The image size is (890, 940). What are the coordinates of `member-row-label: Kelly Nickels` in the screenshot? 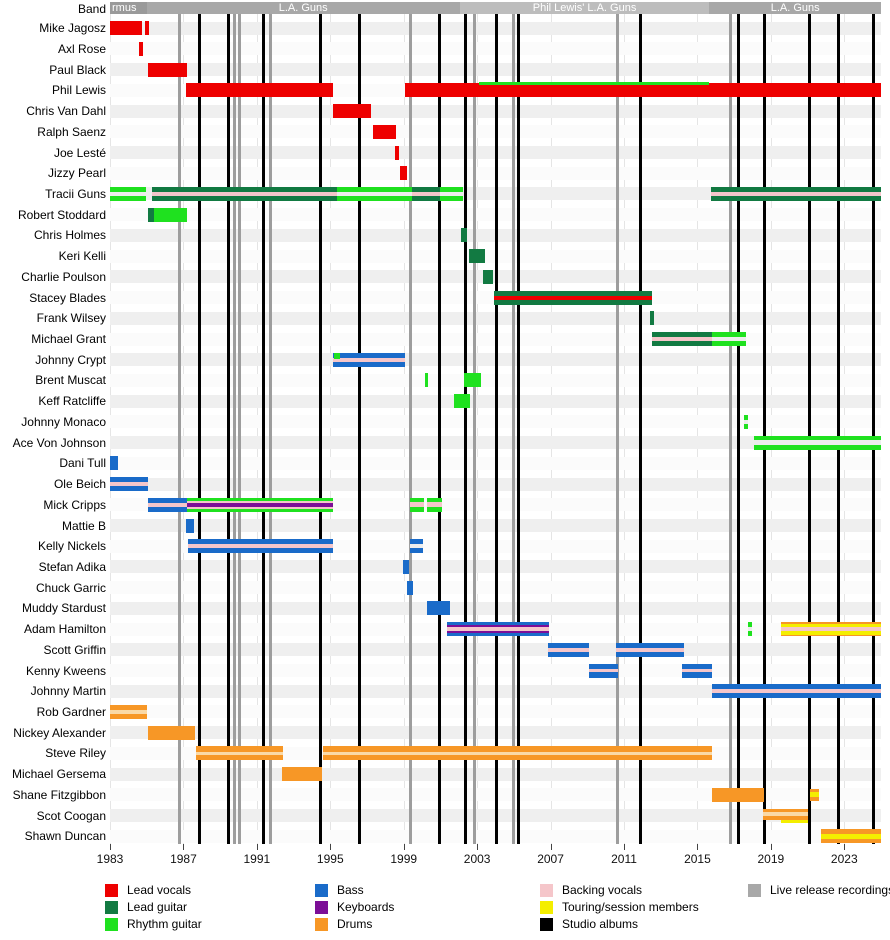 It's located at (71, 546).